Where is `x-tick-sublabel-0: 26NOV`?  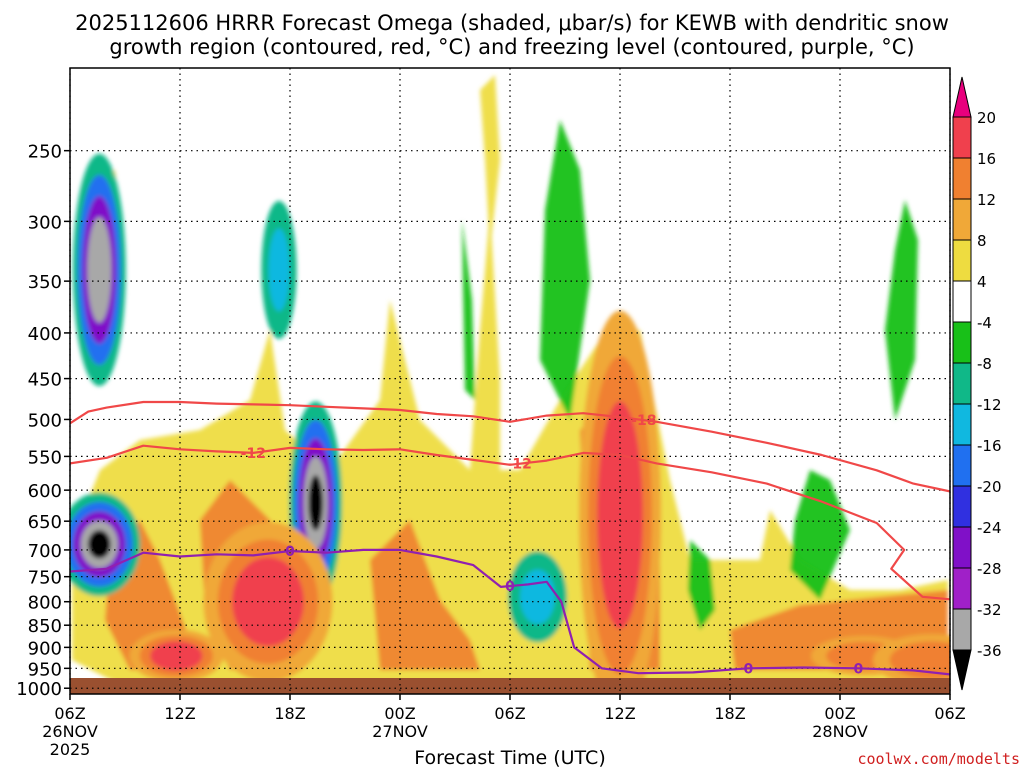 x-tick-sublabel-0: 26NOV is located at coordinates (70, 731).